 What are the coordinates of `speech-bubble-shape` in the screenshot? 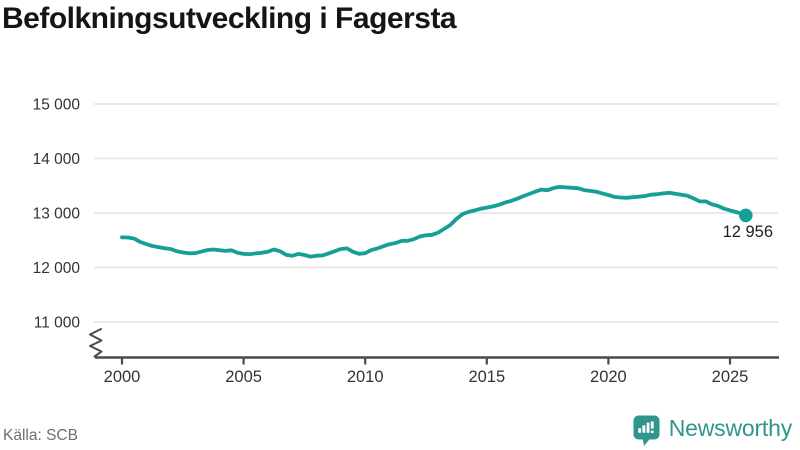 It's located at (646, 430).